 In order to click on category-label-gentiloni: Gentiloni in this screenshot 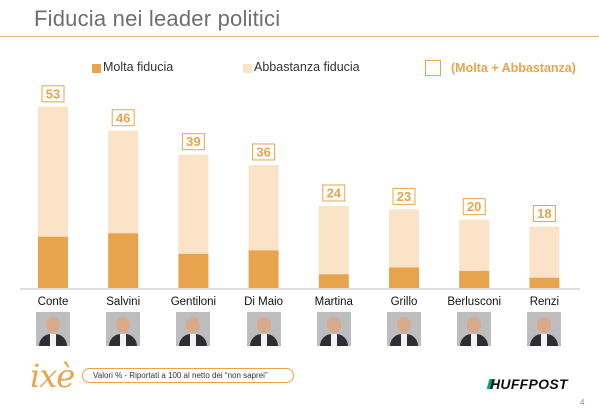, I will do `click(193, 302)`.